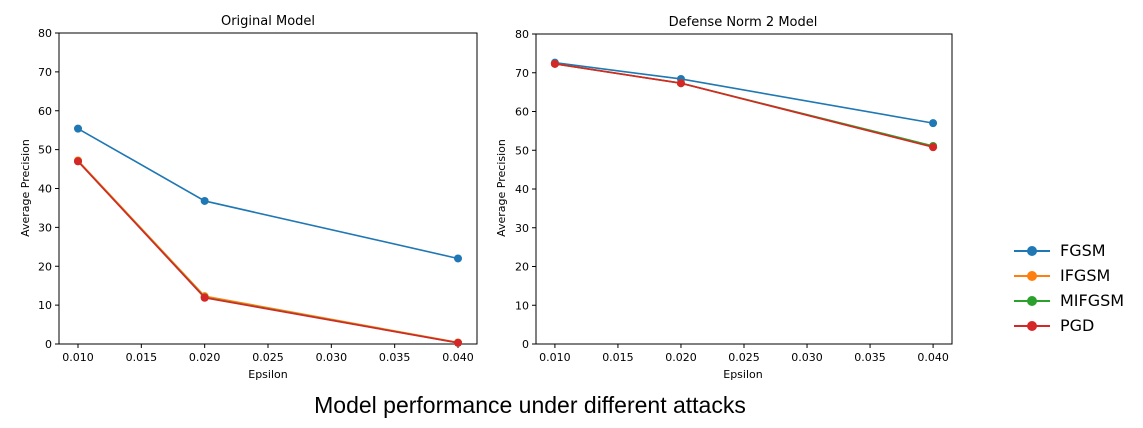  What do you see at coordinates (1085, 275) in the screenshot?
I see `legend-label: IFGSM` at bounding box center [1085, 275].